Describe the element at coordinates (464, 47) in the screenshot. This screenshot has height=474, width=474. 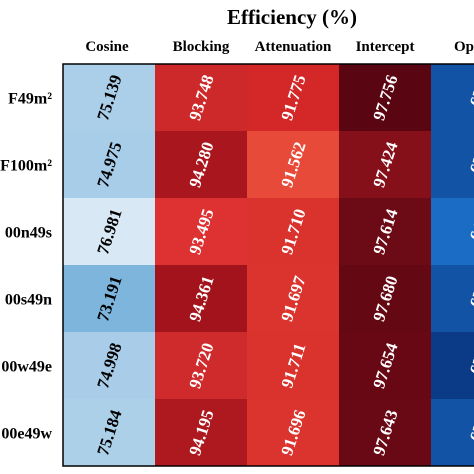
I see `column-label-5: Op` at that location.